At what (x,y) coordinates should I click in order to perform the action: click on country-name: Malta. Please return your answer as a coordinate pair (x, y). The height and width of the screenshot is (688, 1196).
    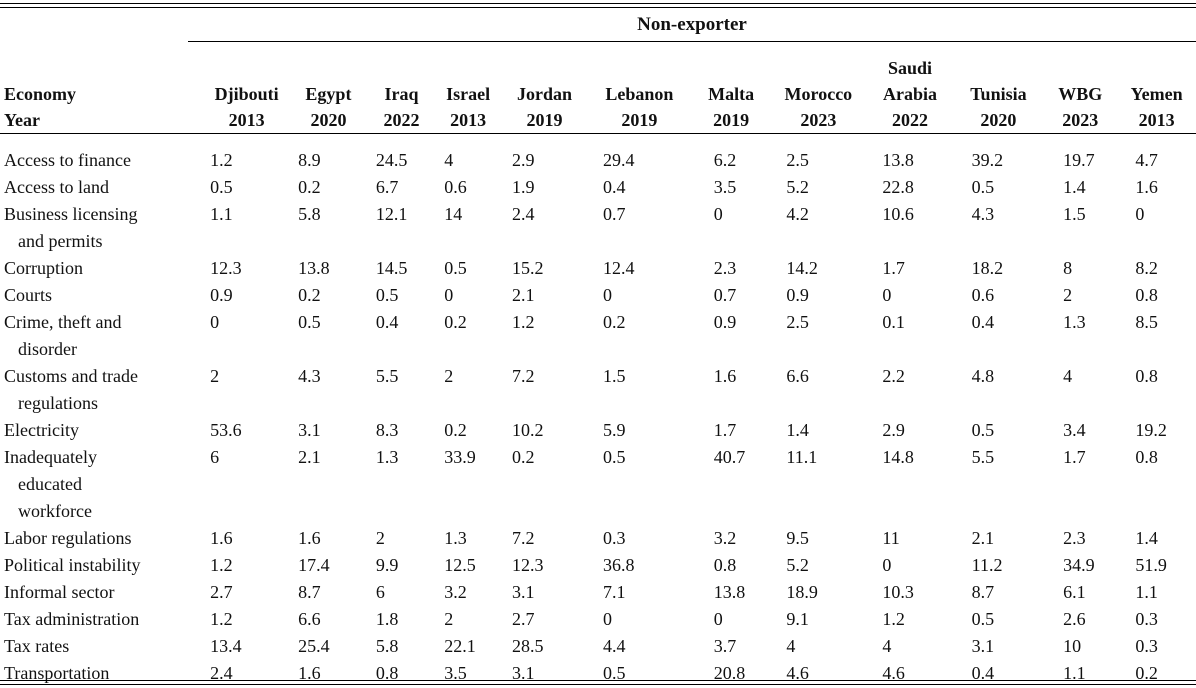
    Looking at the image, I should click on (731, 94).